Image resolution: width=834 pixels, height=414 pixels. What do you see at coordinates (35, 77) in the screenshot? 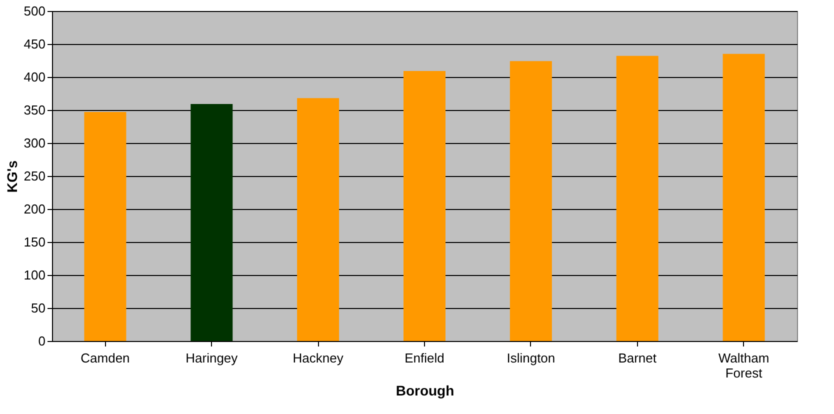
I see `y-tick-label: 400` at bounding box center [35, 77].